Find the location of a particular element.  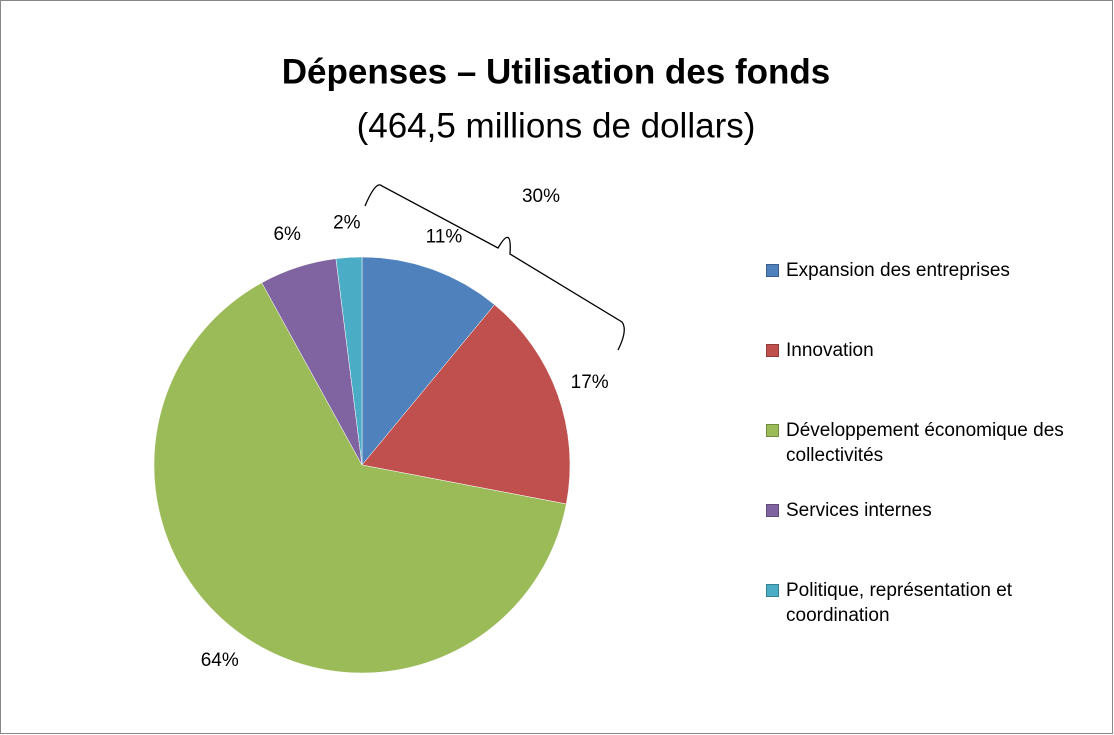

chart-title: Dépenses – Utilisation des fonds is located at coordinates (556, 71).